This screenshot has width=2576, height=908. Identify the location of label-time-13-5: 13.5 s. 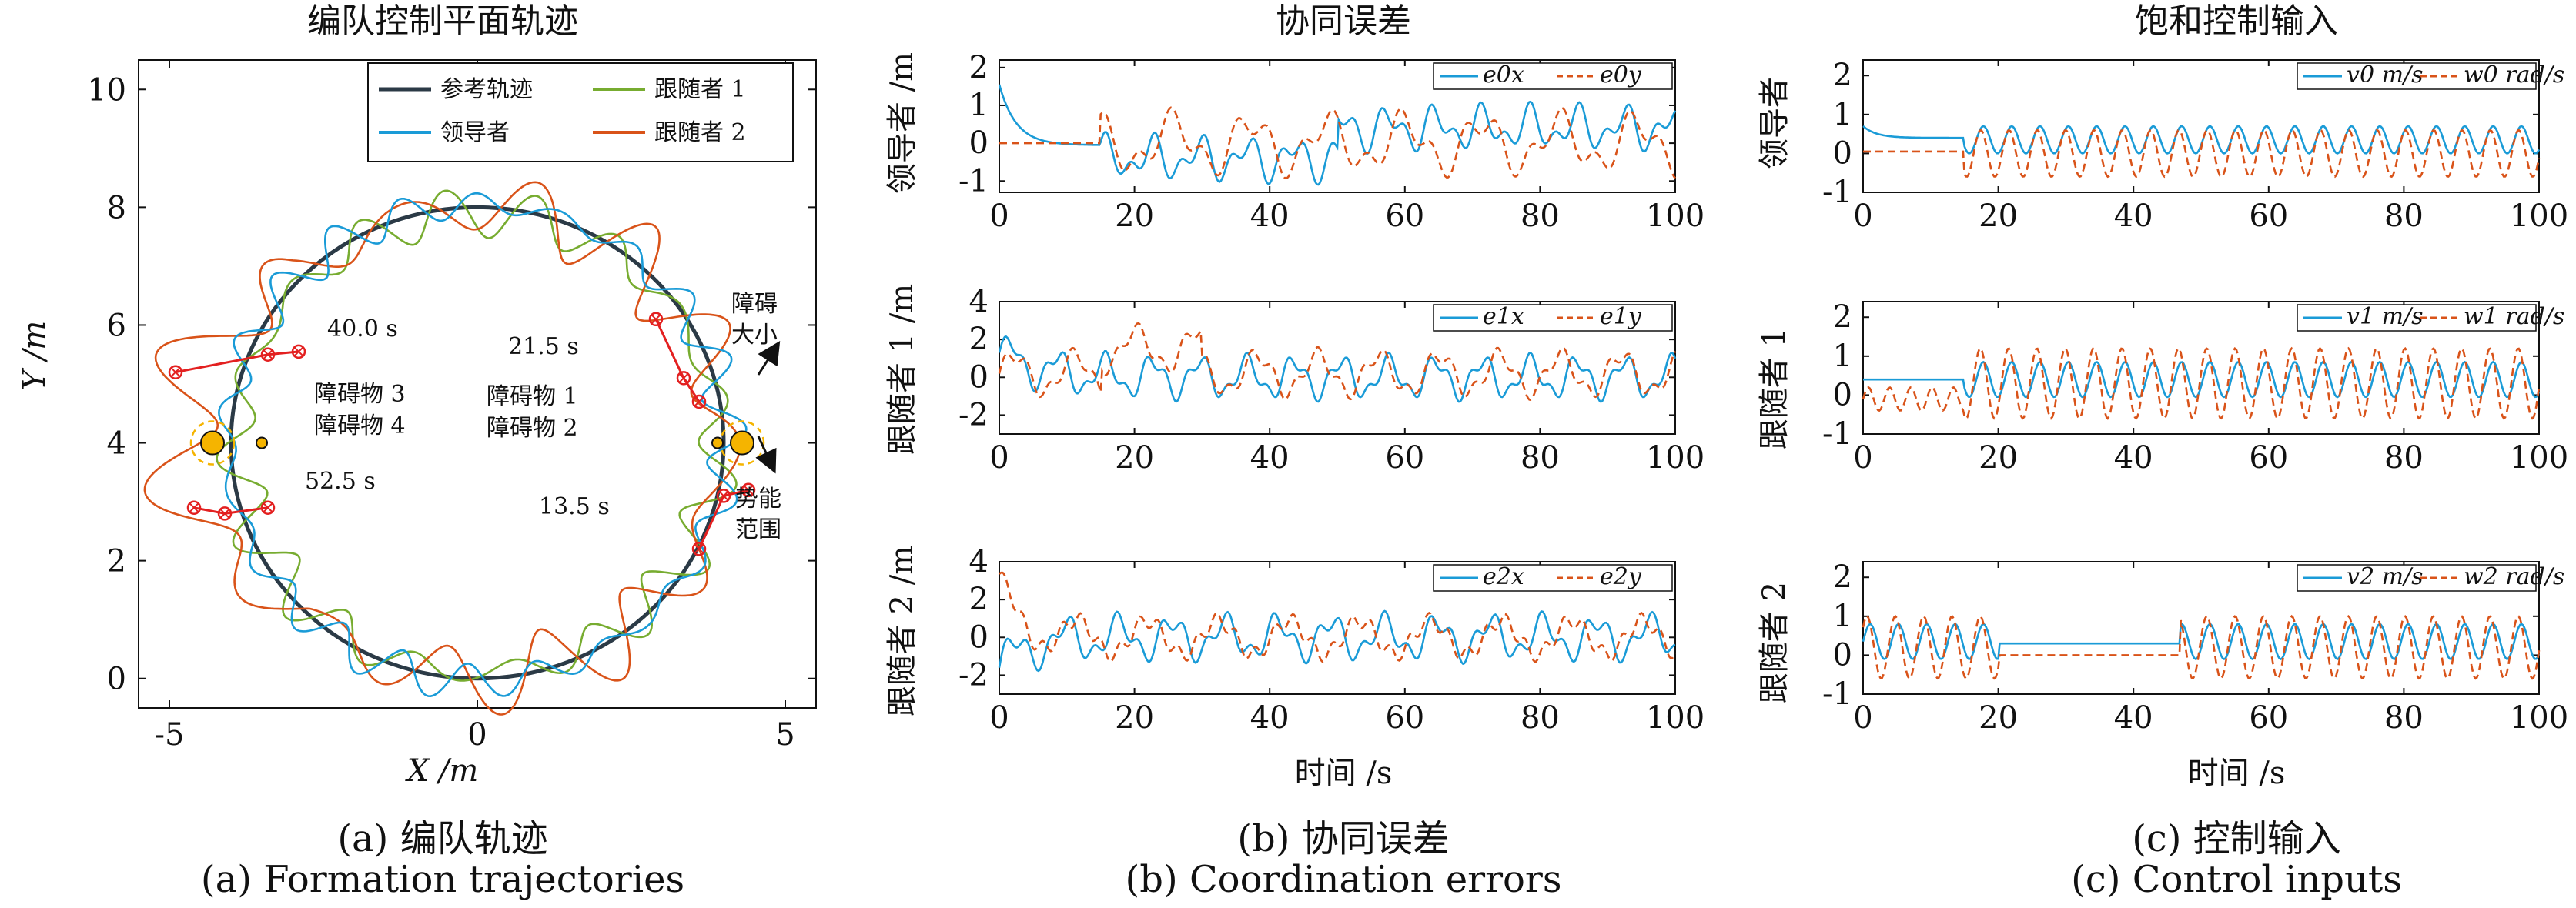
(574, 506).